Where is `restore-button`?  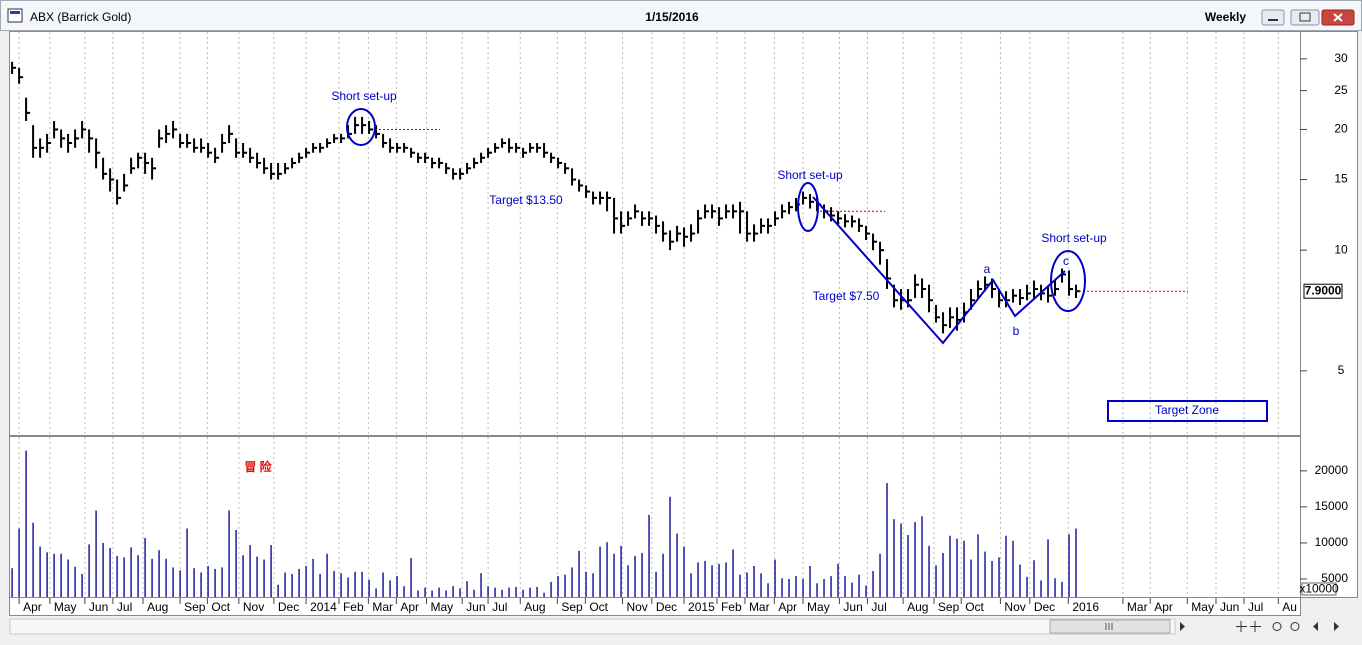
restore-button is located at coordinates (1305, 17).